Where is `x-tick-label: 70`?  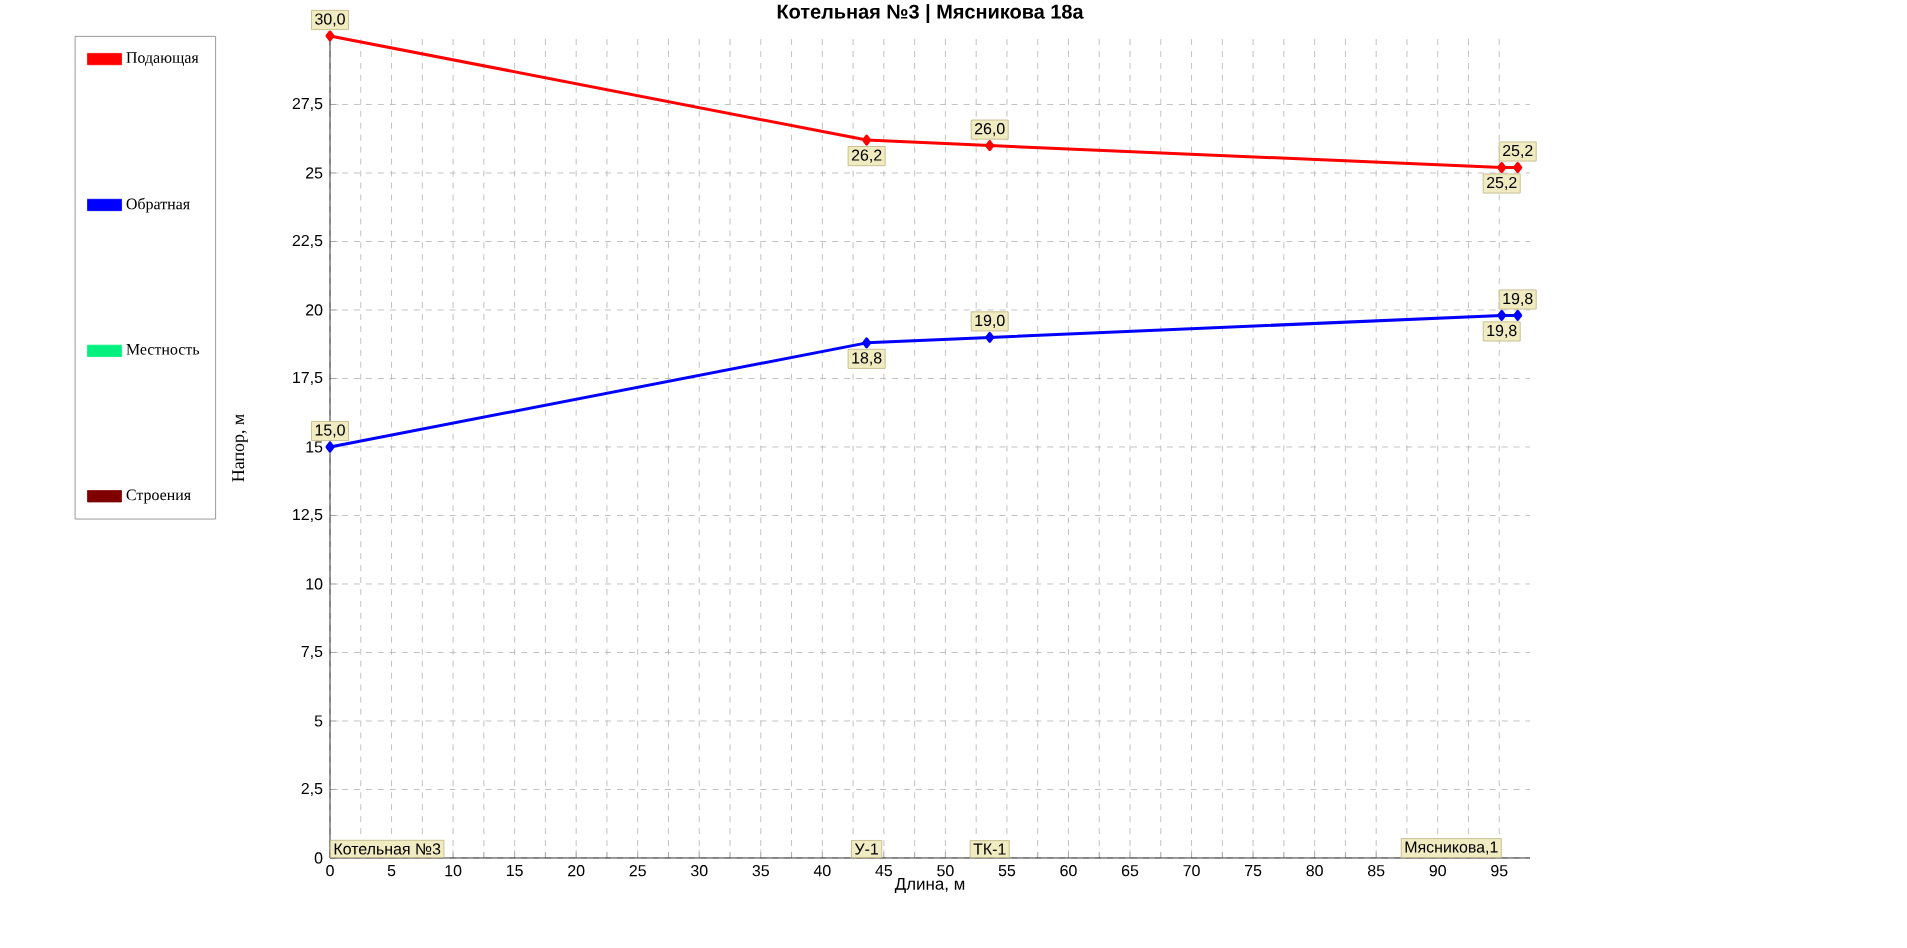 x-tick-label: 70 is located at coordinates (1191, 871).